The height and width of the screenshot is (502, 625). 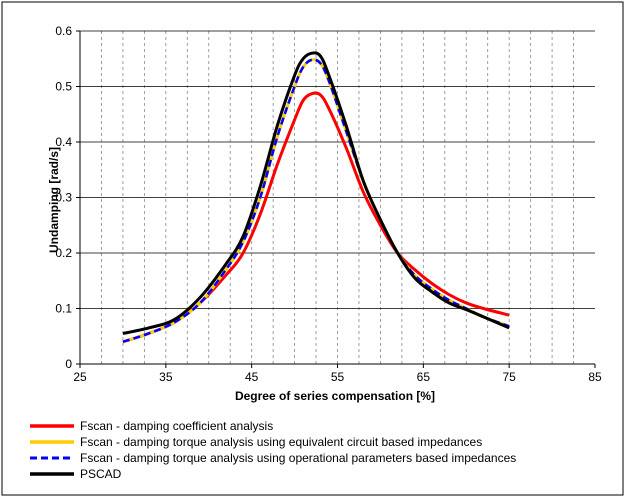 What do you see at coordinates (68, 364) in the screenshot?
I see `y-tick-label: 0` at bounding box center [68, 364].